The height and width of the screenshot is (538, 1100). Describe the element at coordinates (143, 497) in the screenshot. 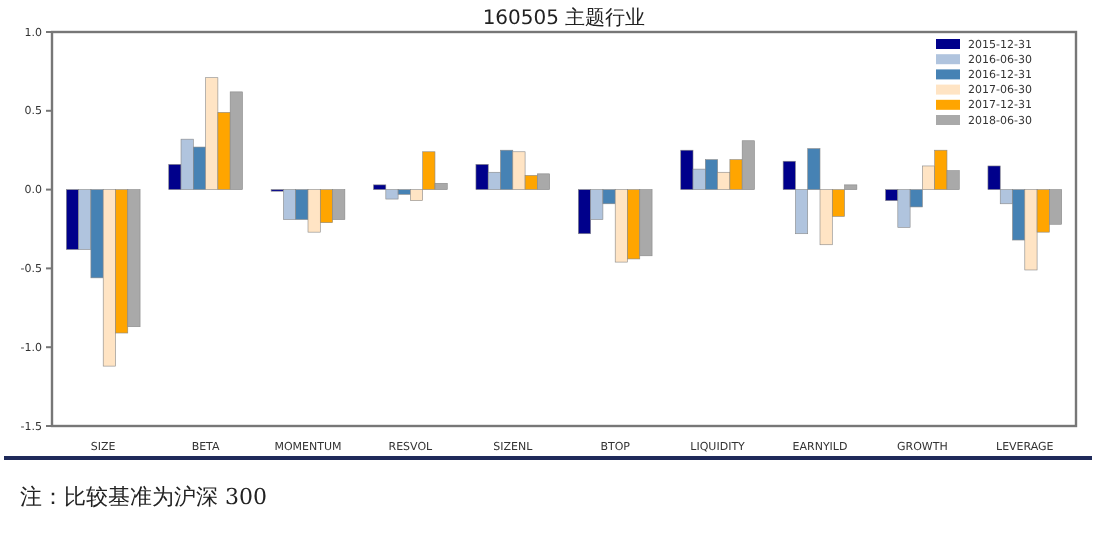

I see `text: 注：比较基准为沪深 300` at that location.